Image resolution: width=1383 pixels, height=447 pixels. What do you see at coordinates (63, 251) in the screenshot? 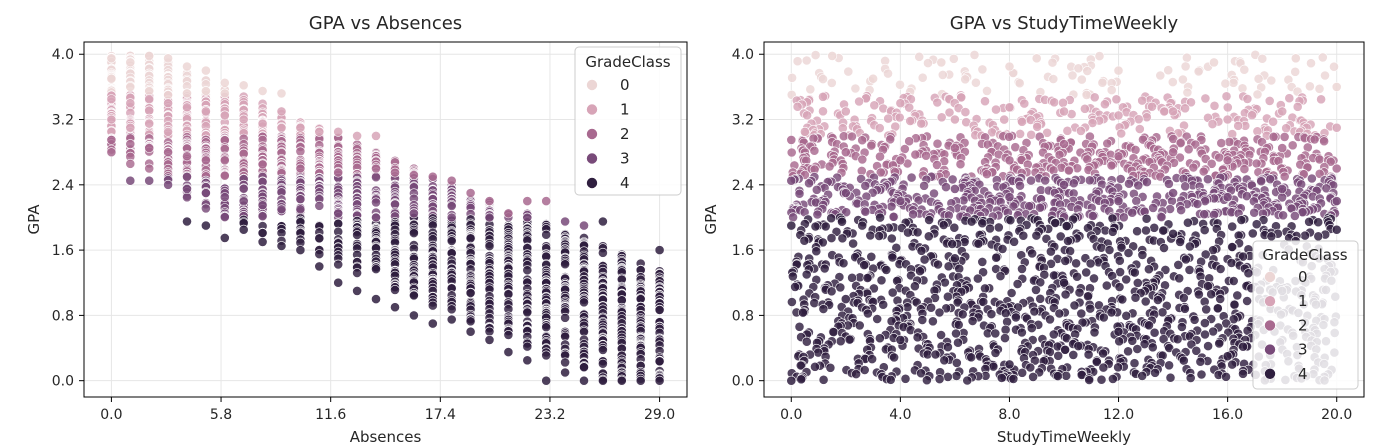
I see `y-tick-label: 1.6` at bounding box center [63, 251].